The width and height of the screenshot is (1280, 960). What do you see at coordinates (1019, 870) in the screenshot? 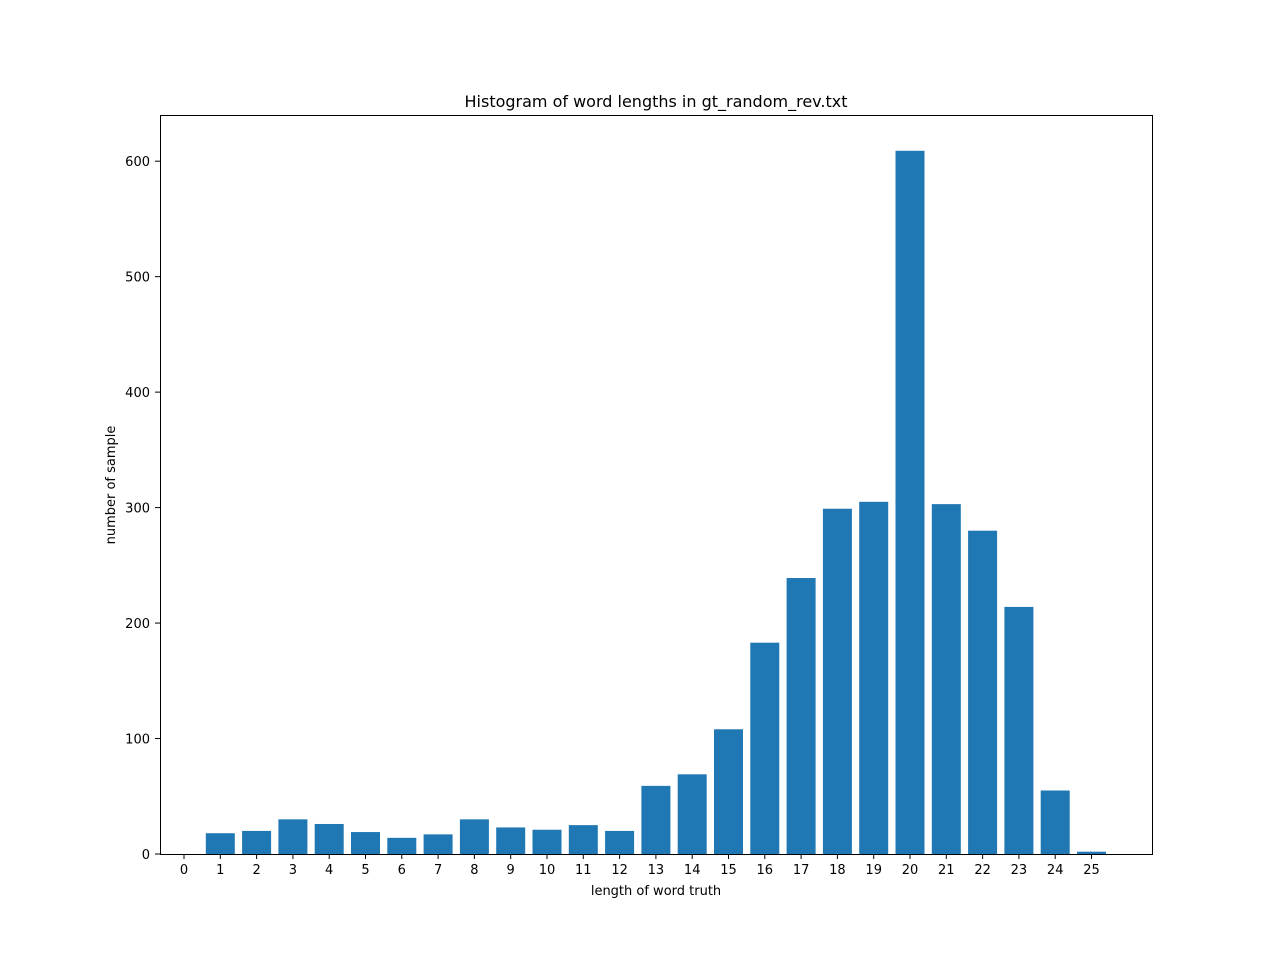
I see `x-tick-label: 23` at bounding box center [1019, 870].